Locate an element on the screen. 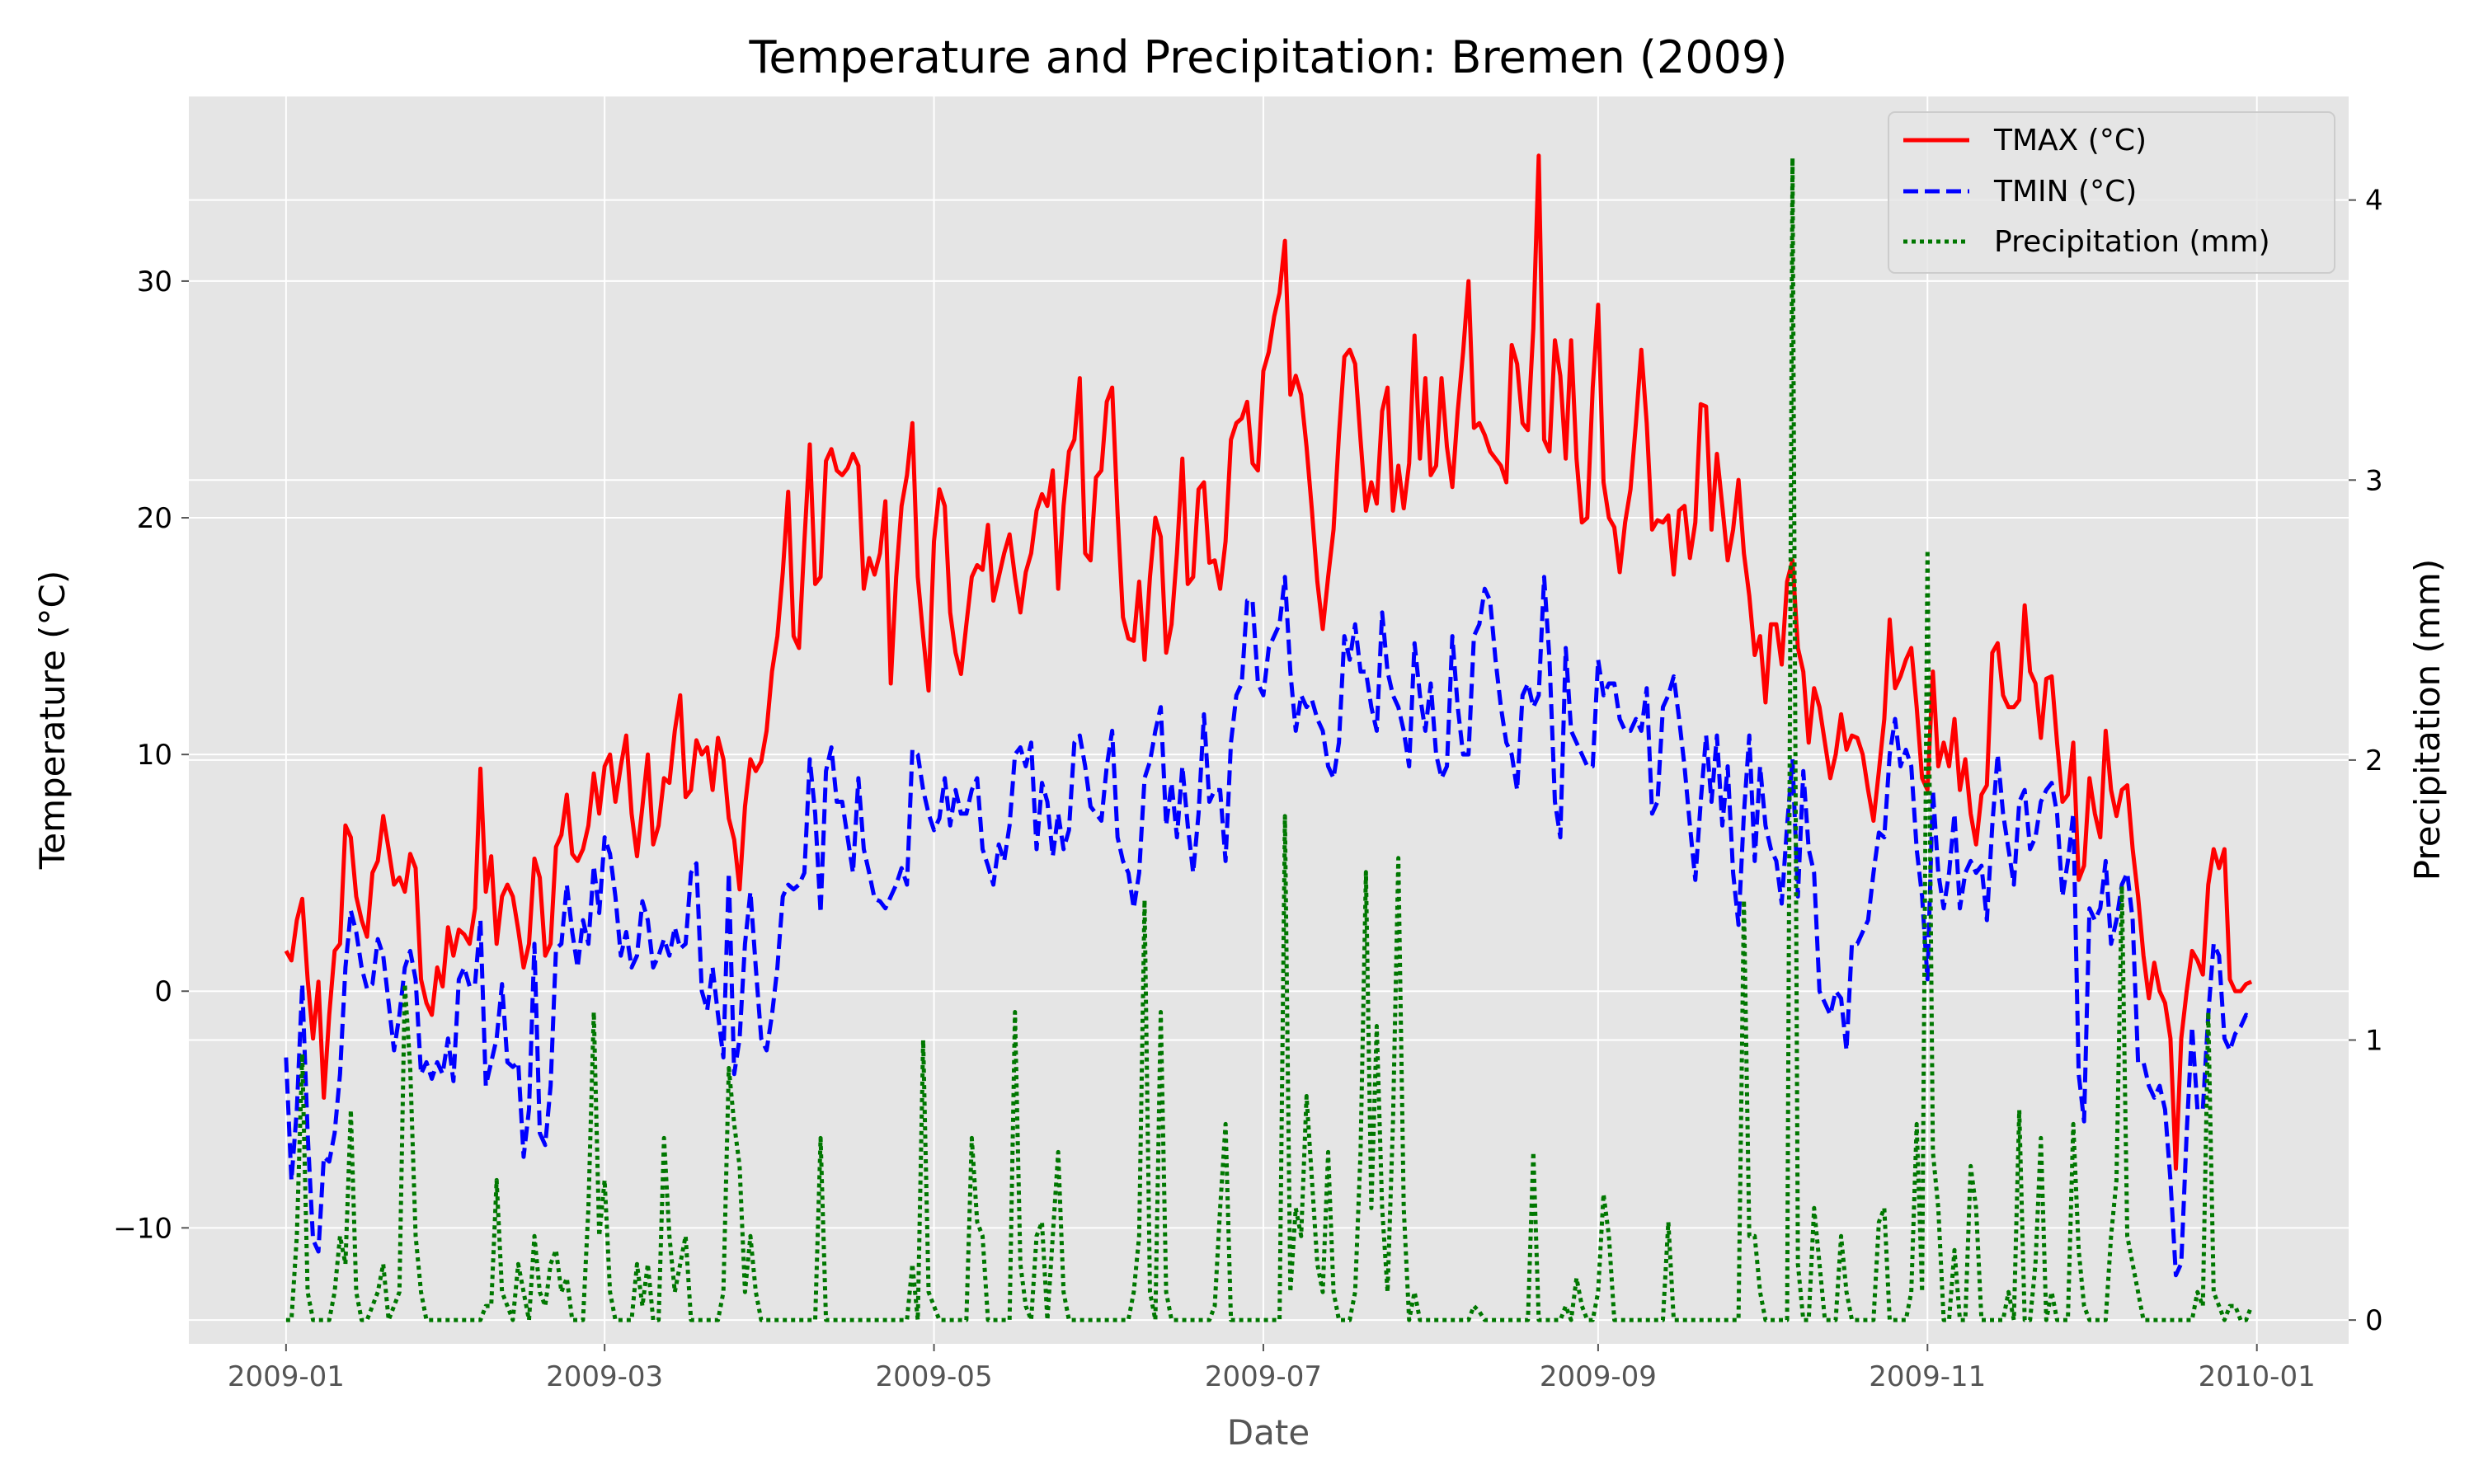 The height and width of the screenshot is (1484, 2474). y-tick-label: 10 is located at coordinates (154, 755).